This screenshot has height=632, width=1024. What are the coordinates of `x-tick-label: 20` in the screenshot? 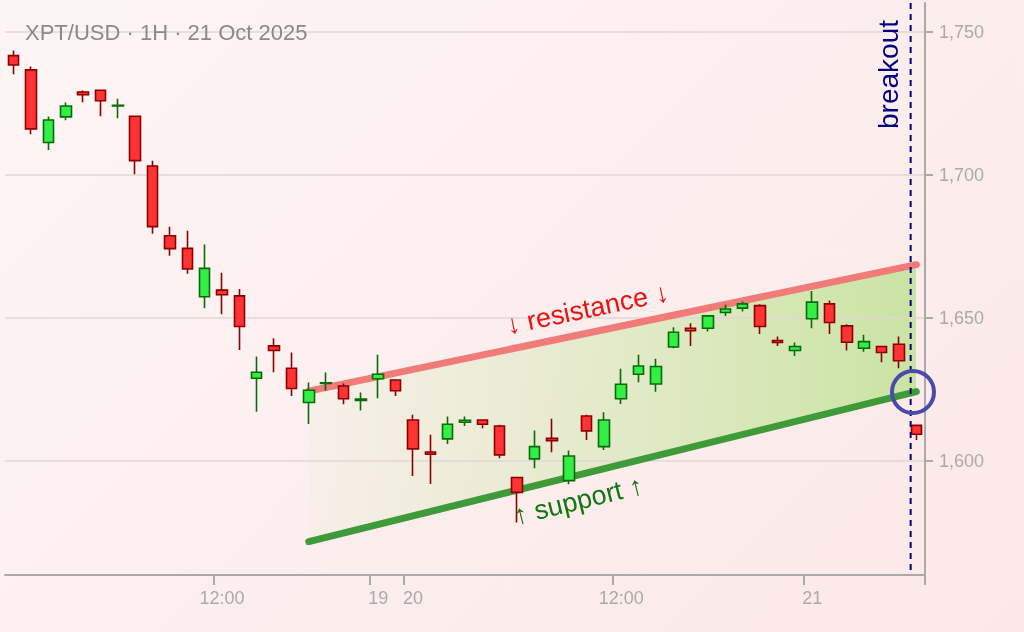 It's located at (412, 598).